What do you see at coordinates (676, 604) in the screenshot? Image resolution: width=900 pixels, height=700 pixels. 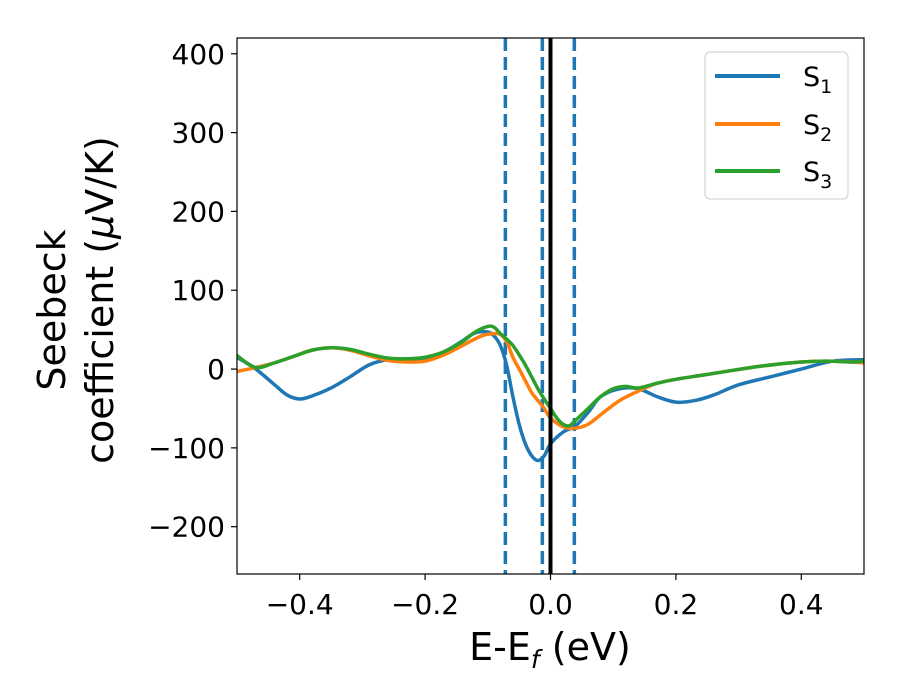 I see `x-tick-label: 0.2` at bounding box center [676, 604].